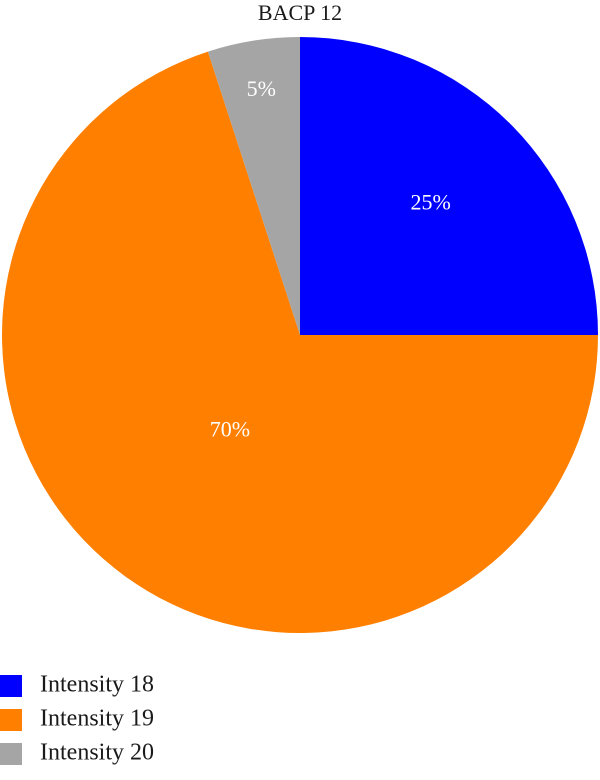 Image resolution: width=600 pixels, height=780 pixels. I want to click on legend-item: Intensity 18, so click(77, 685).